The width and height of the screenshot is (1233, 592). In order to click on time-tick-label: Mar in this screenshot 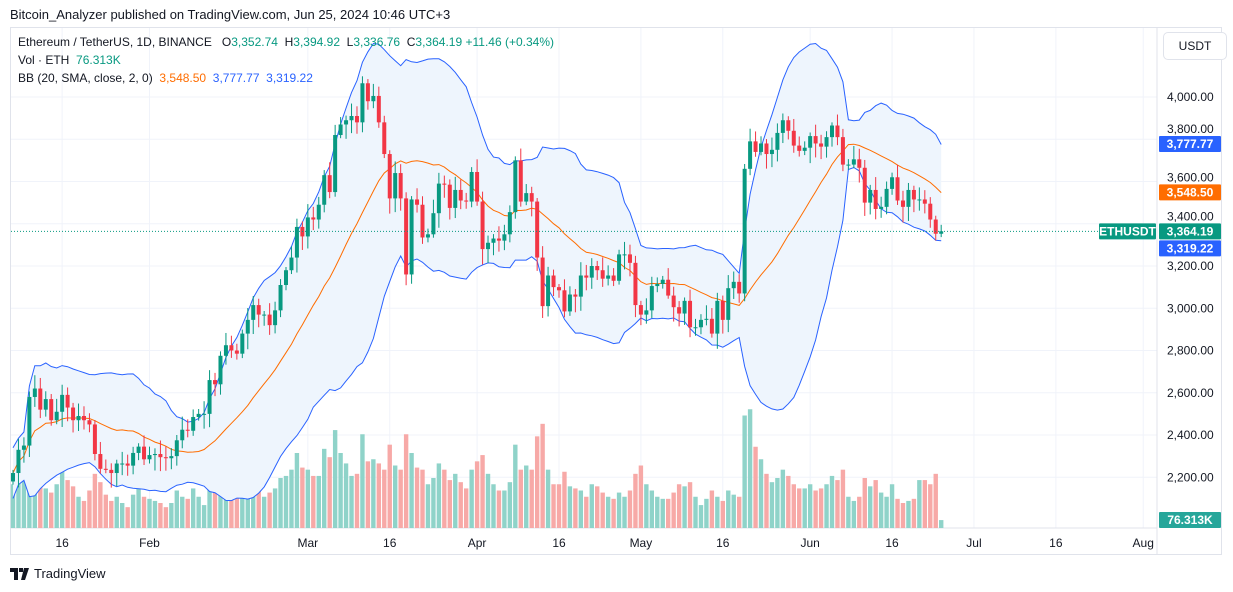, I will do `click(308, 543)`.